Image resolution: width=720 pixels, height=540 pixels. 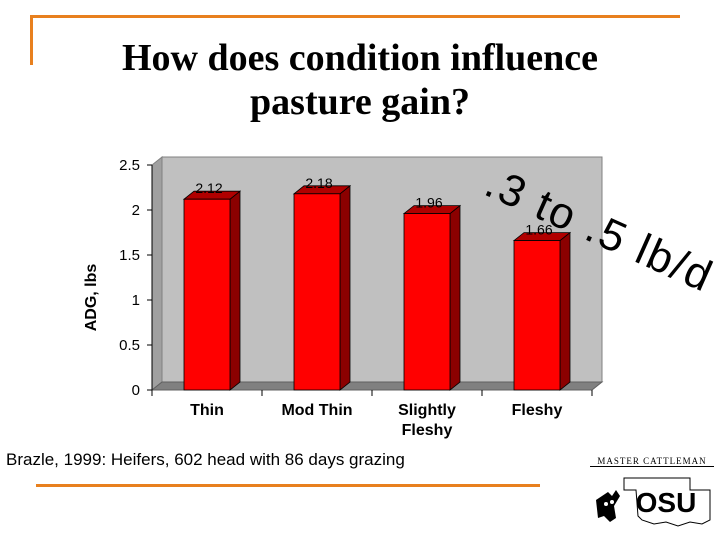 I want to click on master-cattleman-logo: MASTER CATTLEMAN OSU, so click(x=652, y=496).